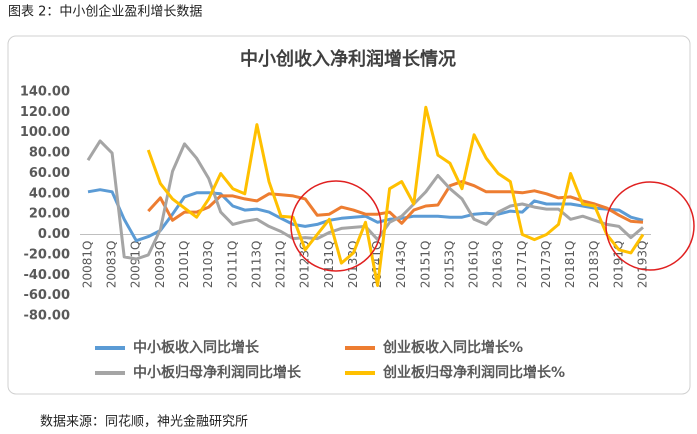 The height and width of the screenshot is (434, 697). What do you see at coordinates (46, 316) in the screenshot?
I see `y-tick-label: -80.00` at bounding box center [46, 316].